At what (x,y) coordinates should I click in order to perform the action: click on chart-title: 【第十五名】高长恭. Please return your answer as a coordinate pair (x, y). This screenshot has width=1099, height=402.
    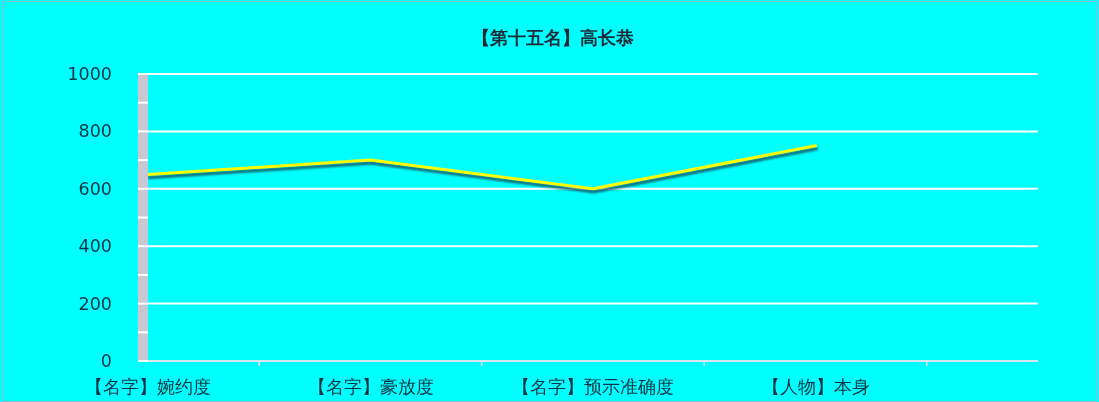
    Looking at the image, I should click on (553, 38).